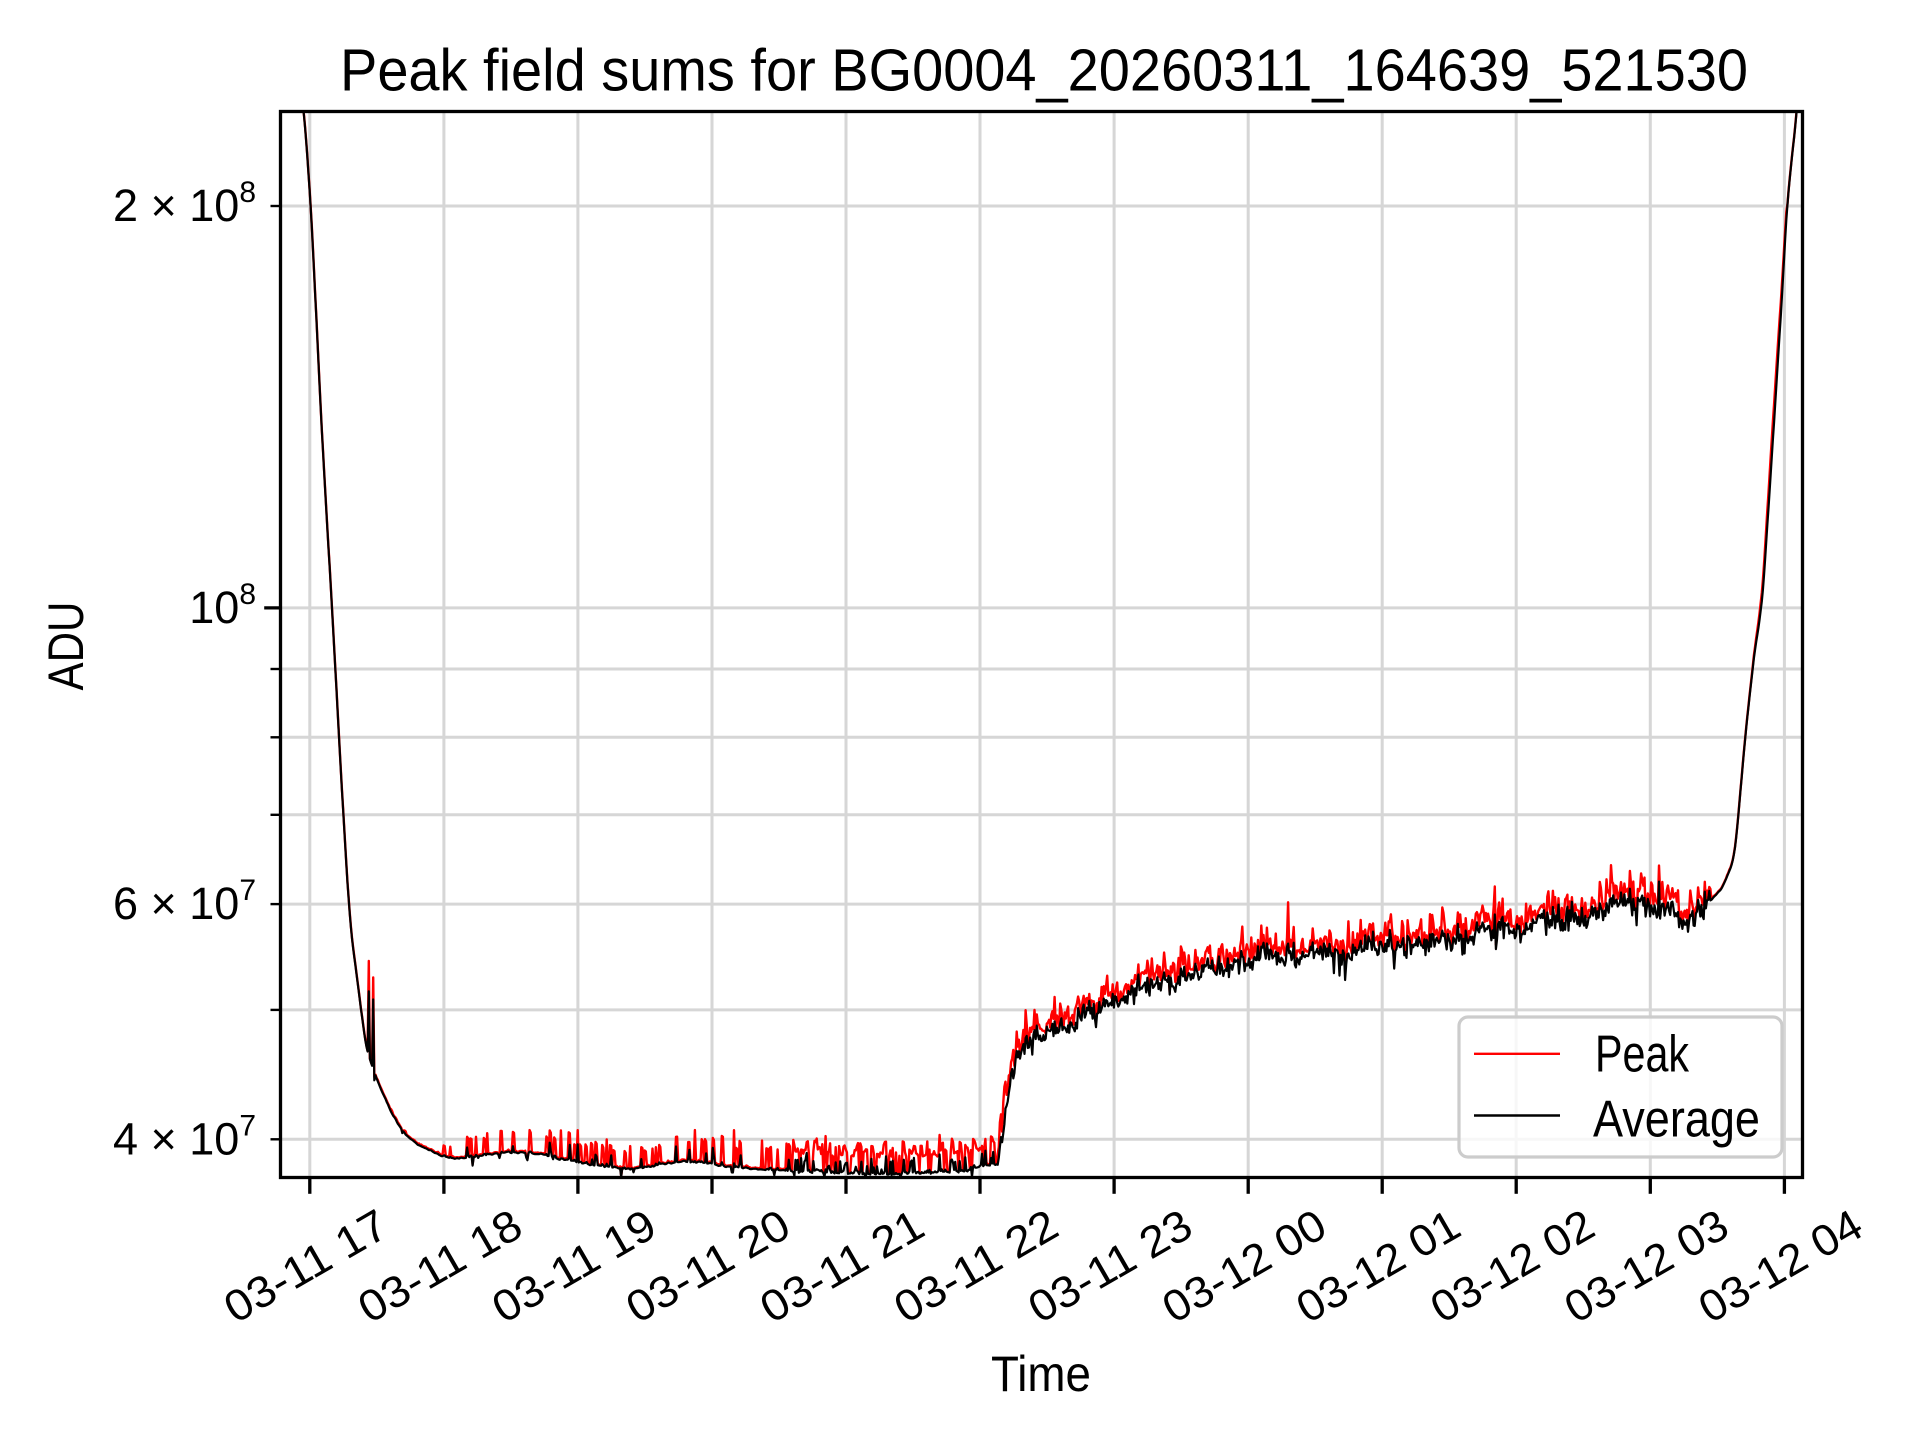  I want to click on svg-text: Average, so click(1676, 1120).